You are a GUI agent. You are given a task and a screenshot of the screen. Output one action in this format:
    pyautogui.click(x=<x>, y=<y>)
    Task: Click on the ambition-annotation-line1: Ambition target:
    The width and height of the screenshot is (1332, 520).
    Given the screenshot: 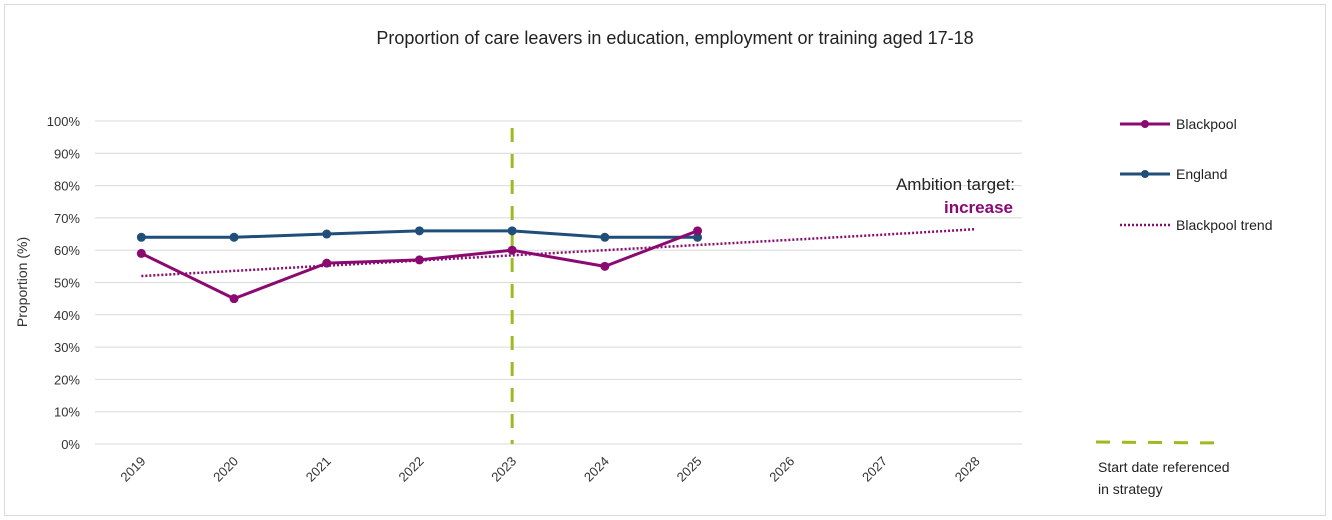 What is the action you would take?
    pyautogui.click(x=955, y=184)
    